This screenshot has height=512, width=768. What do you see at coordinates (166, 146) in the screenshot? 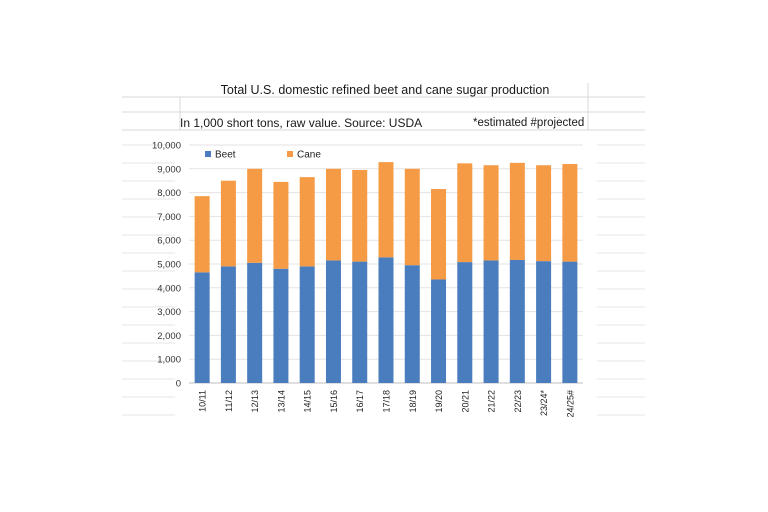
I see `y-tick-label: 10,000` at bounding box center [166, 146].